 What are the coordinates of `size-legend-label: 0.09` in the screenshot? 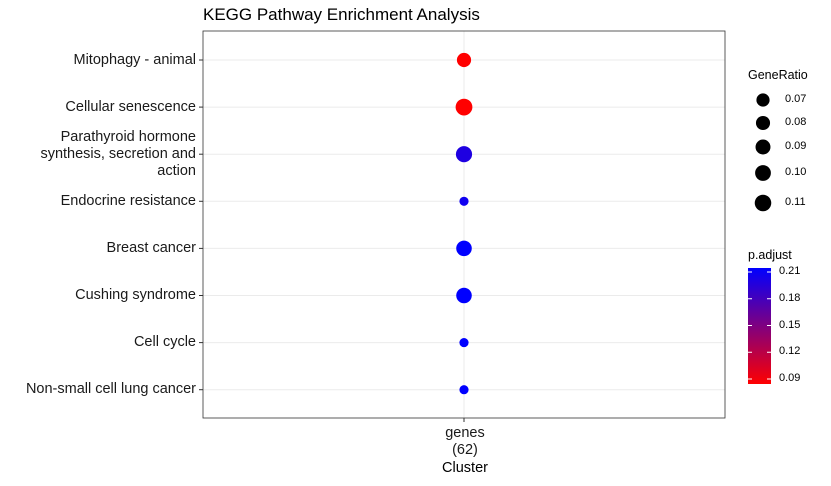 It's located at (796, 146).